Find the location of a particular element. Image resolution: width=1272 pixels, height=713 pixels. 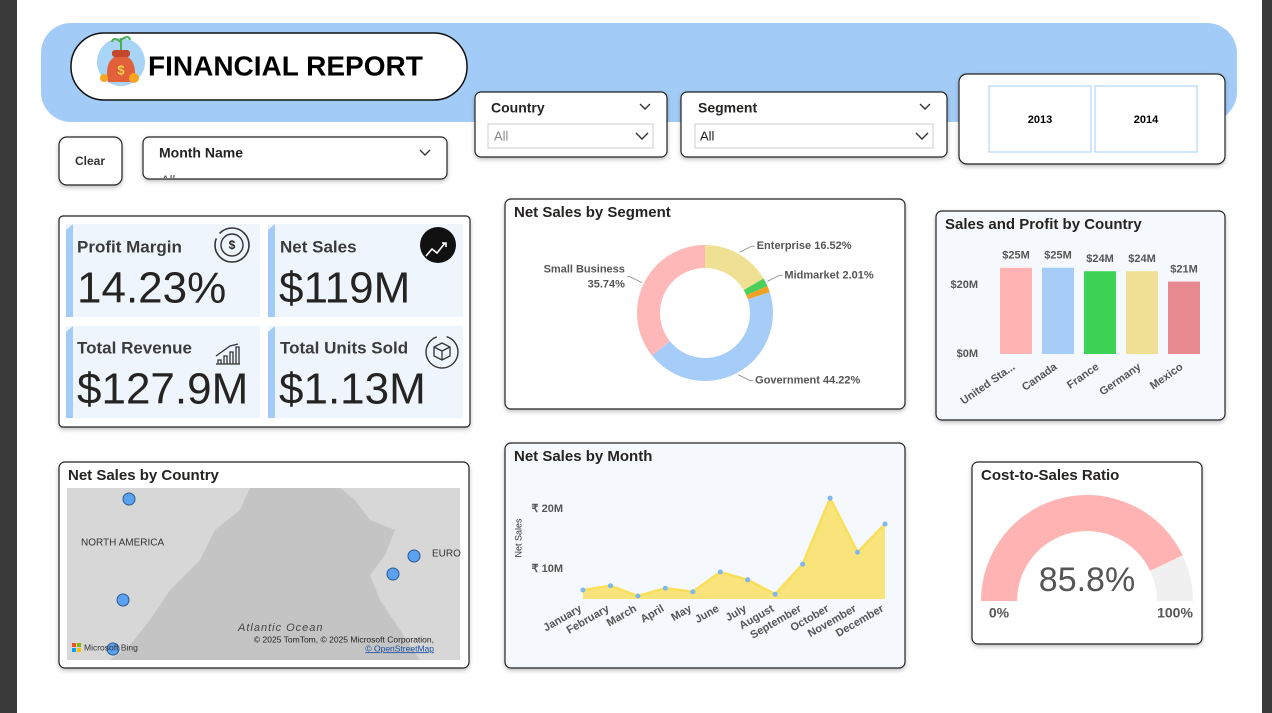

slicer-label: Month Name is located at coordinates (201, 153).